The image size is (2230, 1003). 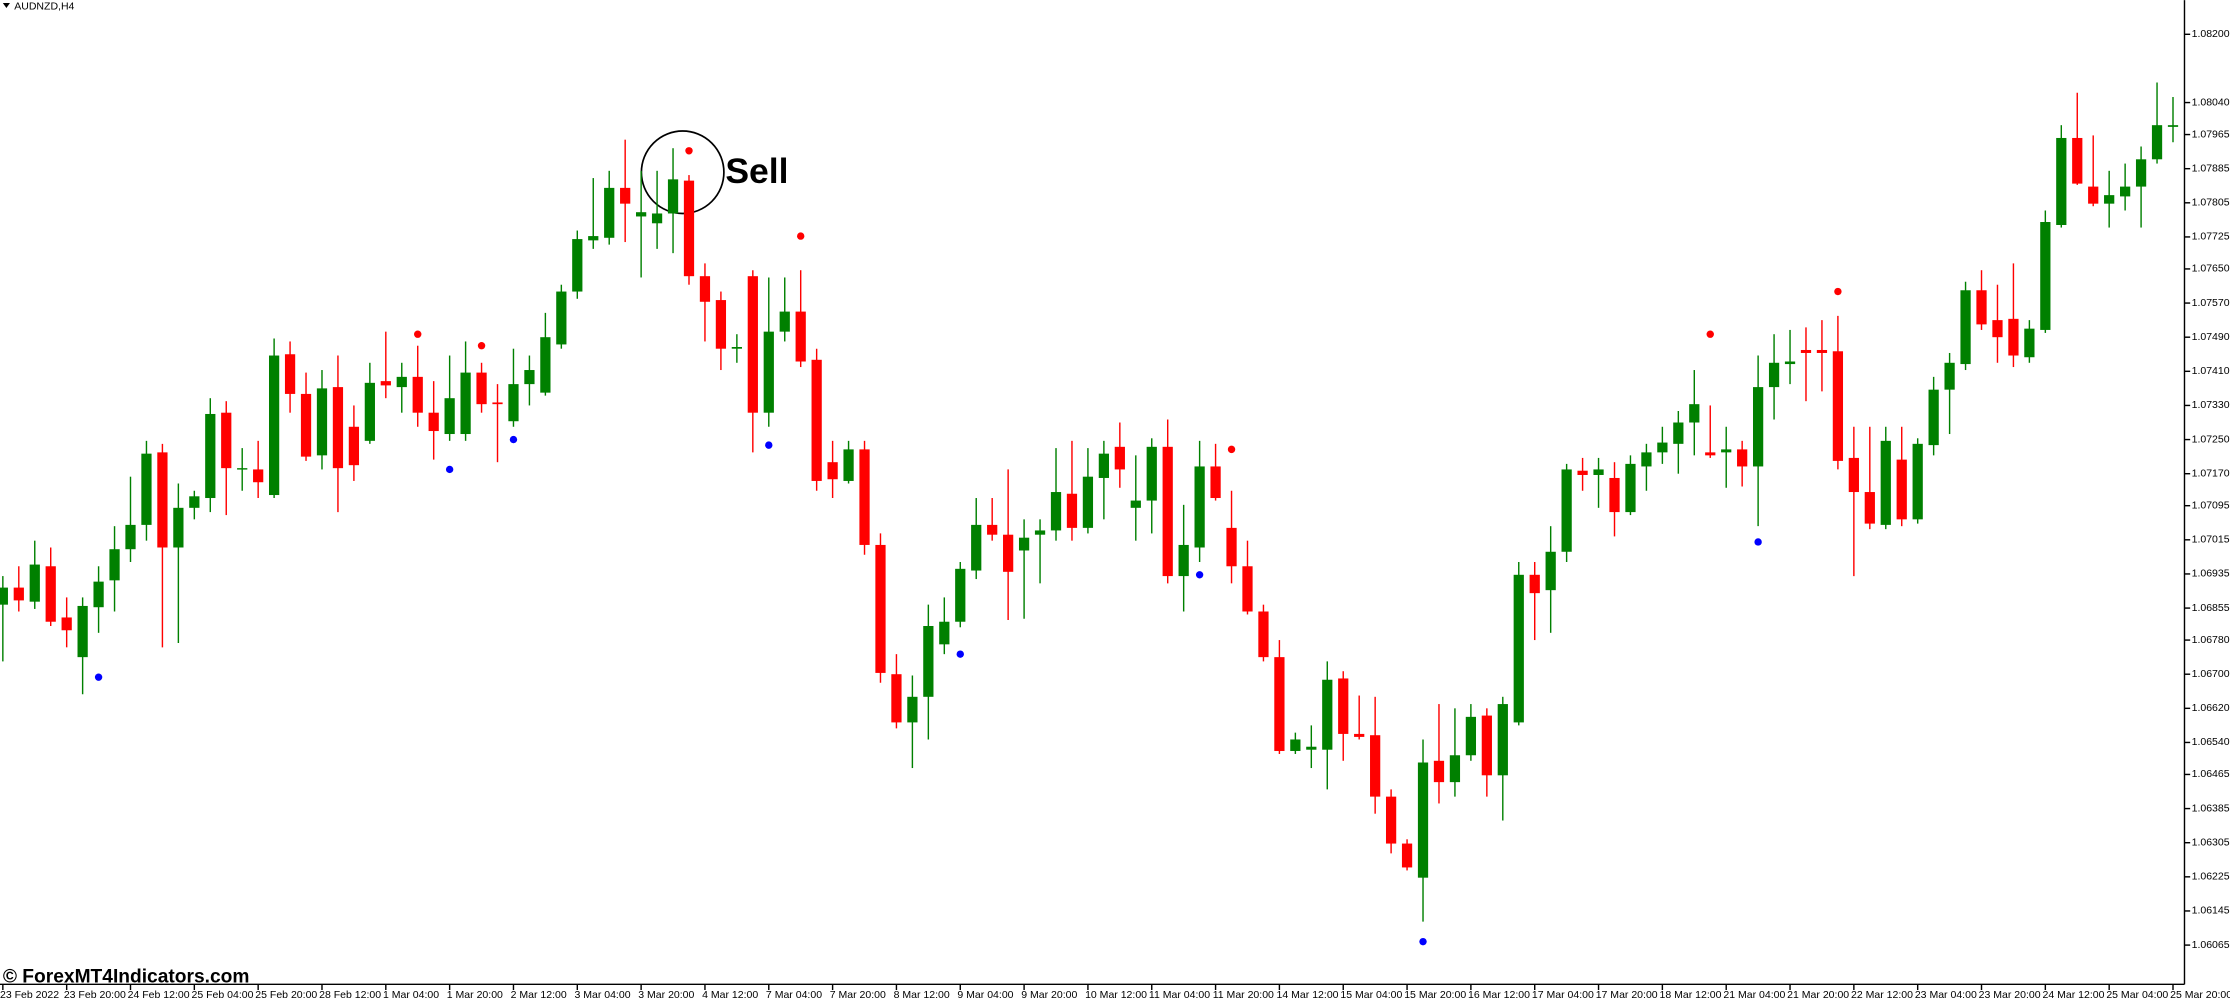 What do you see at coordinates (2211, 540) in the screenshot?
I see `y-tick-label: 1.07015` at bounding box center [2211, 540].